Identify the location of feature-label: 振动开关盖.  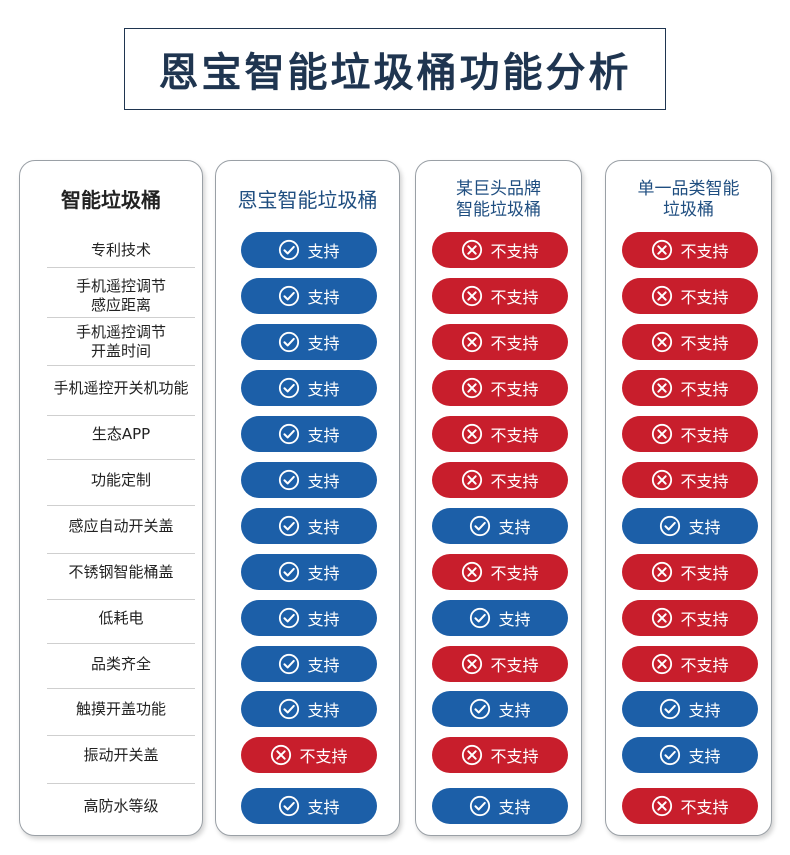
(121, 755).